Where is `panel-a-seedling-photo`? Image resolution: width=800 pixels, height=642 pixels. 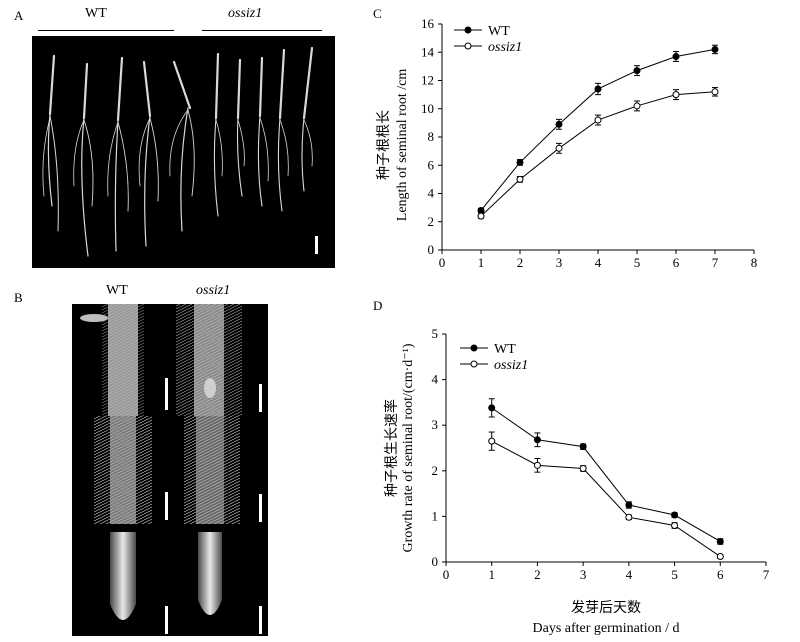
panel-a-seedling-photo is located at coordinates (183, 152).